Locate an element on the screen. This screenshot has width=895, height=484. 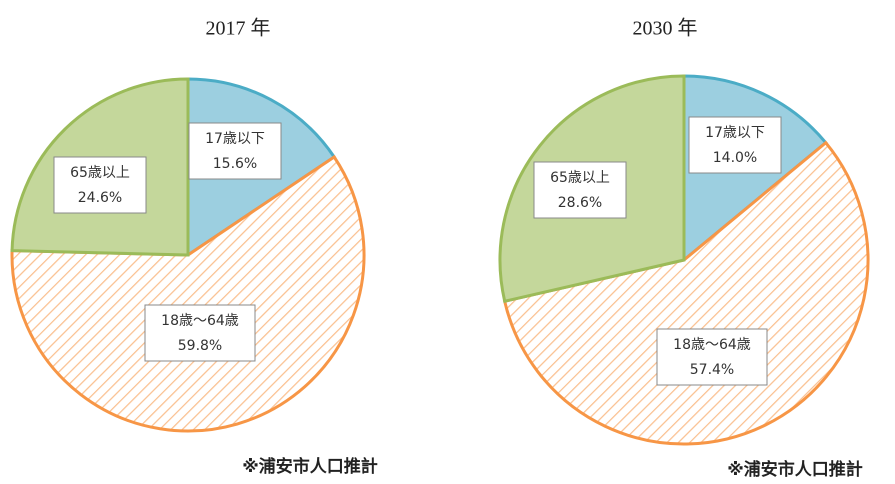
slice-value: 15.6% is located at coordinates (235, 164).